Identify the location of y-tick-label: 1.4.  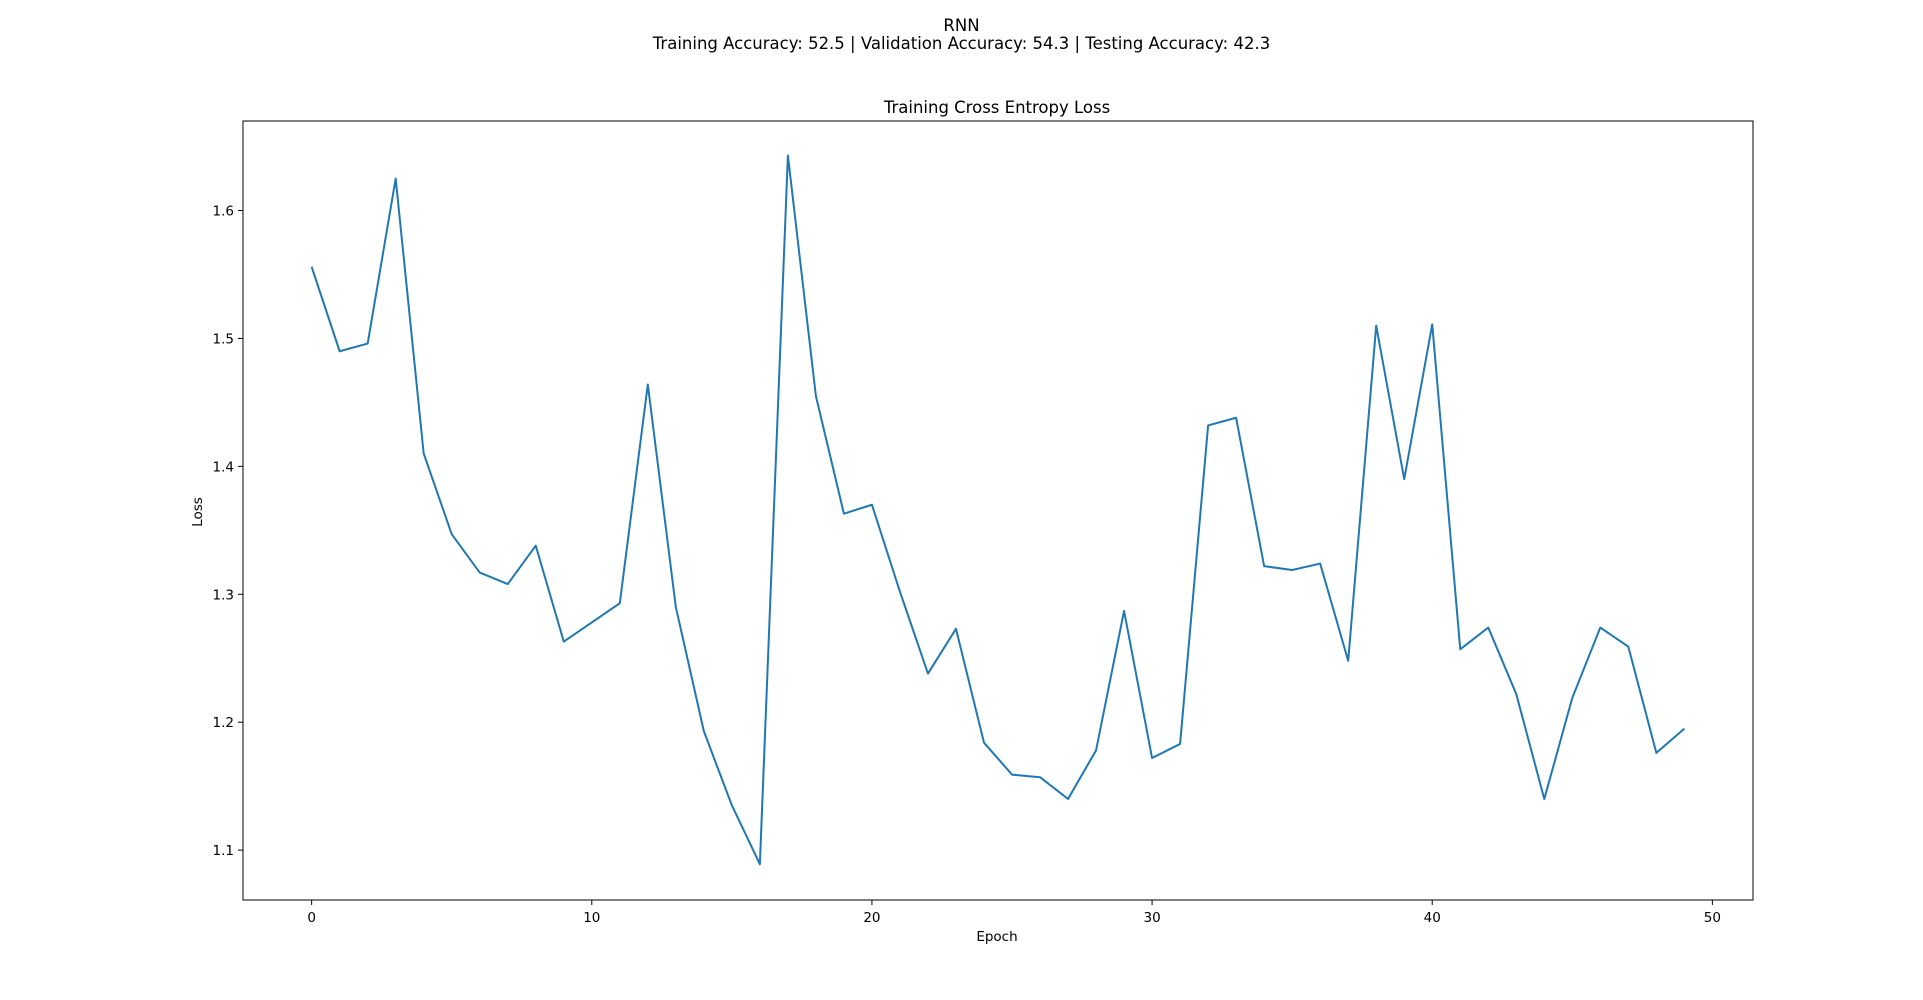
(223, 467).